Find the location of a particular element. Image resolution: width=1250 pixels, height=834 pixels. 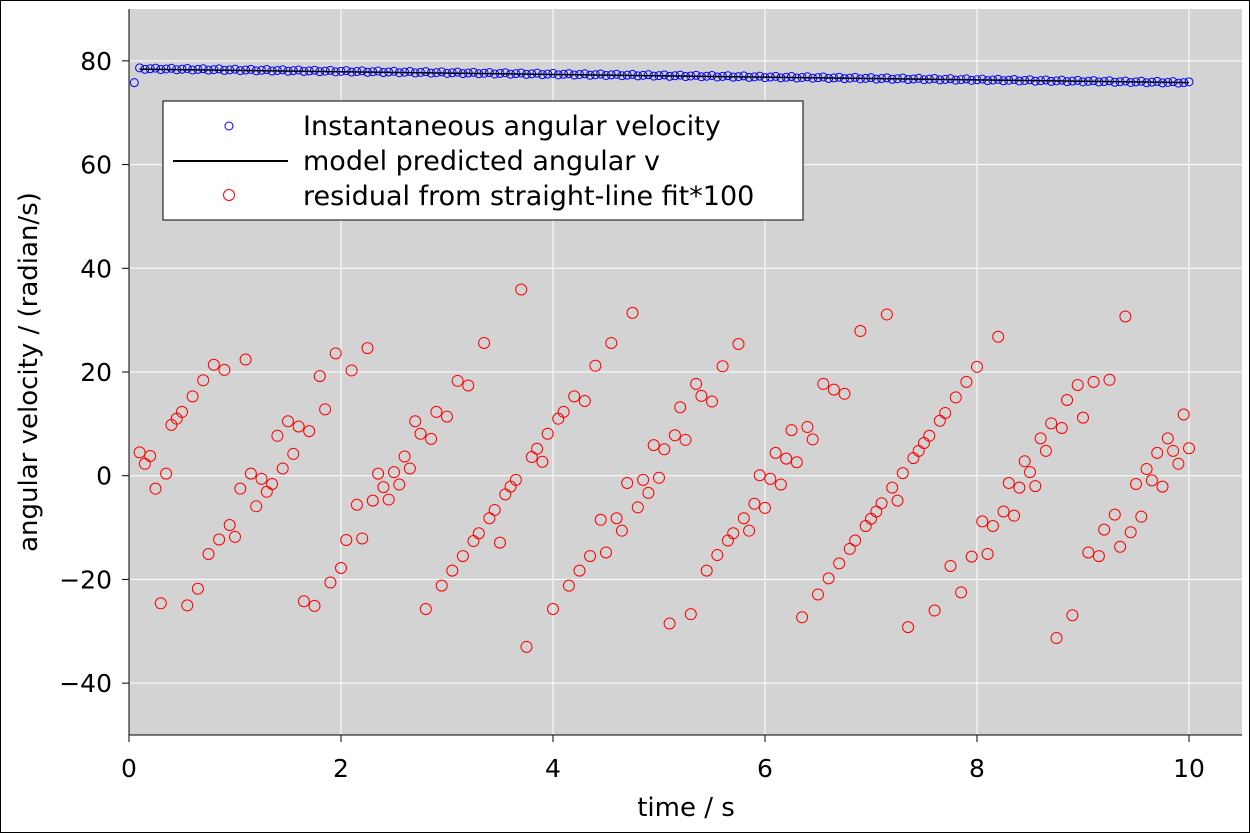

x-axis-label: time / s is located at coordinates (686, 808).